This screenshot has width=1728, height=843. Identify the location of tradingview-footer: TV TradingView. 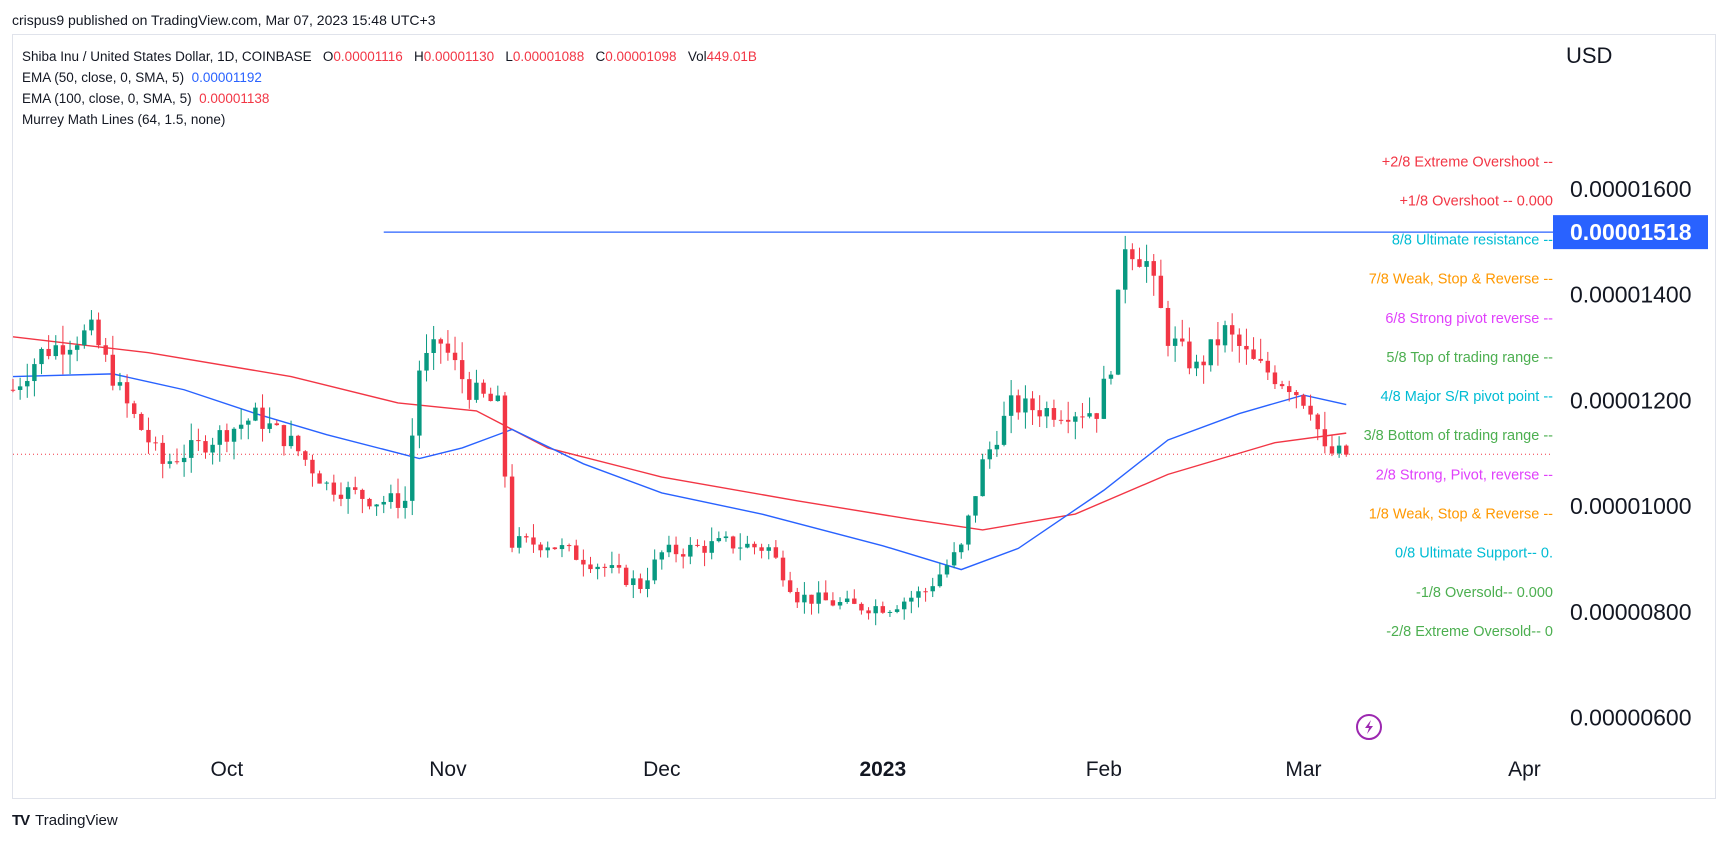
(65, 820).